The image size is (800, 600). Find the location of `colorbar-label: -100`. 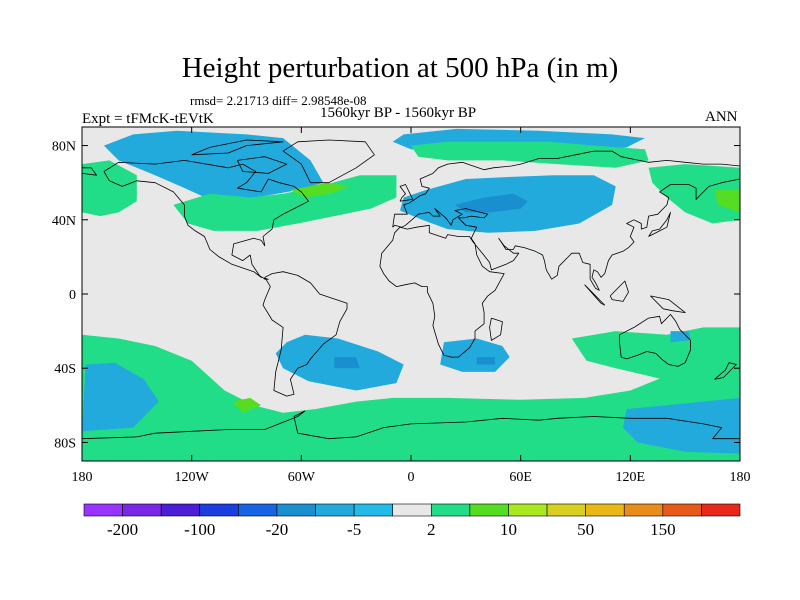

colorbar-label: -100 is located at coordinates (199, 529).